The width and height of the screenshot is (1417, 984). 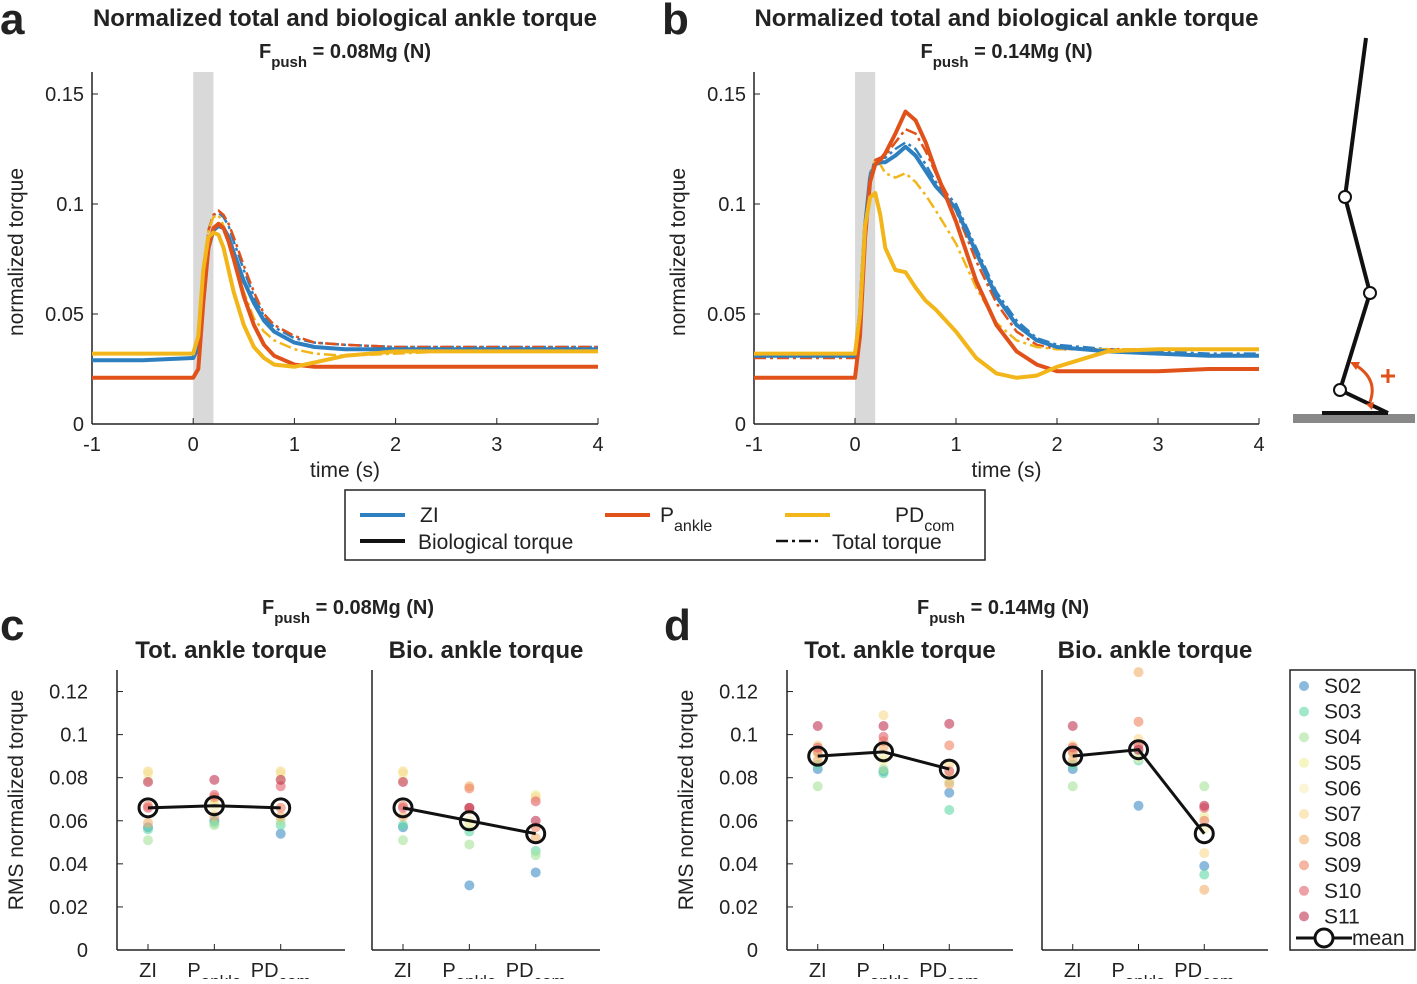 What do you see at coordinates (1370, 293) in the screenshot?
I see `knee-joint` at bounding box center [1370, 293].